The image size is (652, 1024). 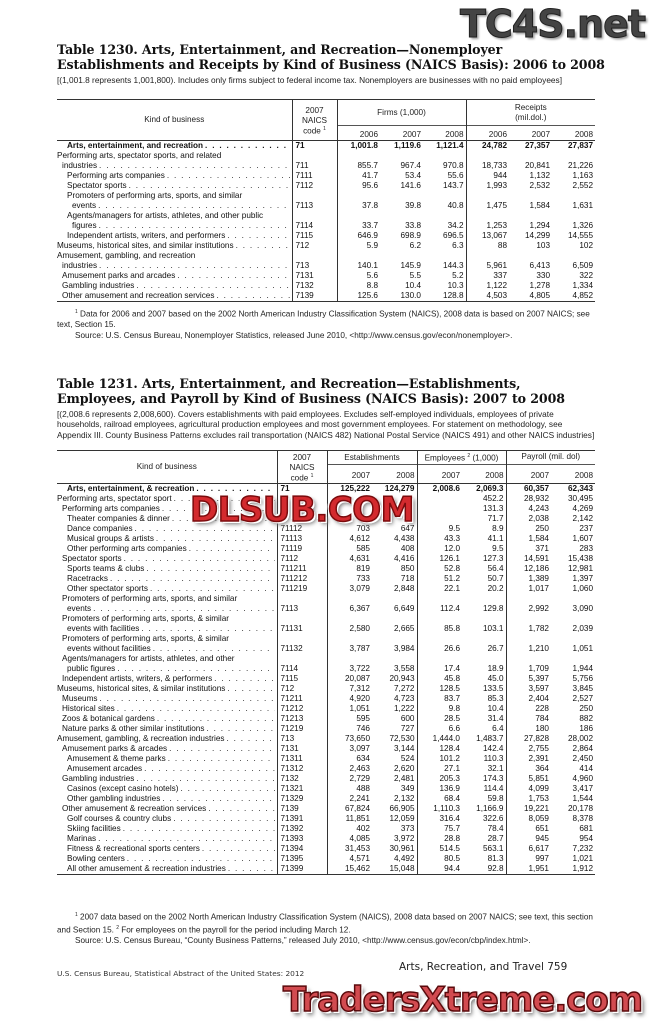 What do you see at coordinates (372, 285) in the screenshot?
I see `value-cell: 8.8` at bounding box center [372, 285].